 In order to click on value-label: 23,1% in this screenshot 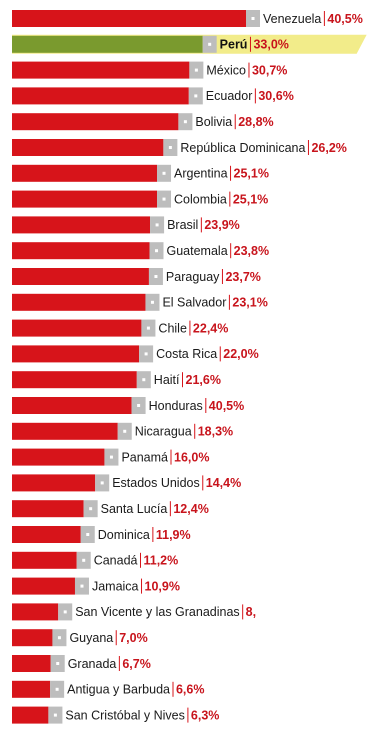, I will do `click(249, 303)`.